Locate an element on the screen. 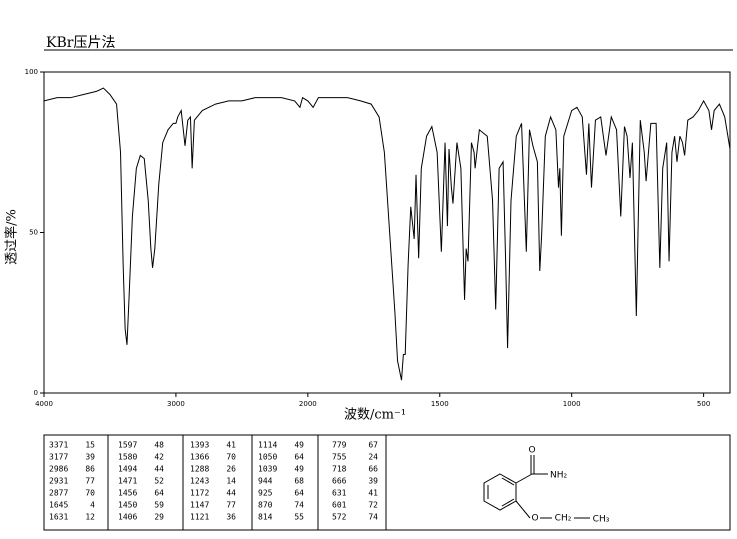 The image size is (737, 539). peak-wavenumber: 1243 is located at coordinates (199, 481).